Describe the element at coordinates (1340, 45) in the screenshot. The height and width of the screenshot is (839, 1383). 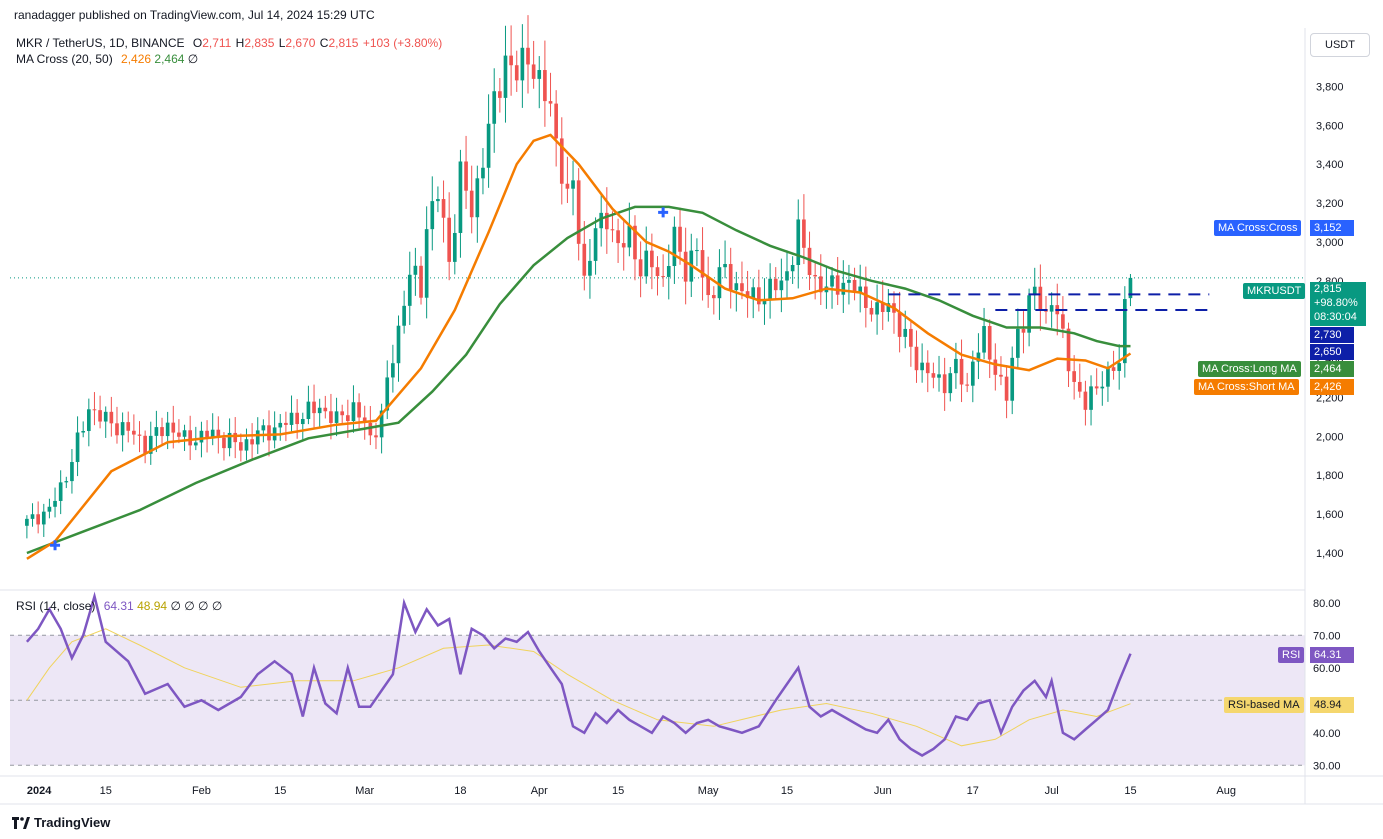
I see `currency-button: USDT` at that location.